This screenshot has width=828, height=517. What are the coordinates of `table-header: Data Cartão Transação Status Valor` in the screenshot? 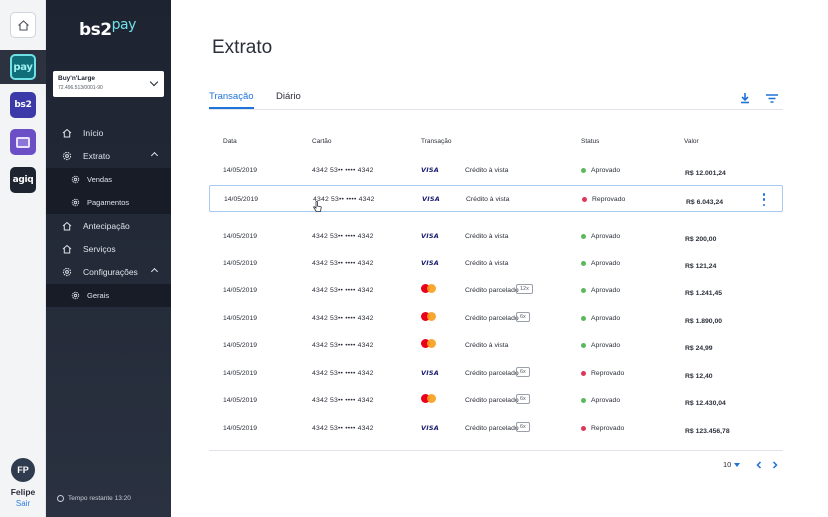 It's located at (503, 142).